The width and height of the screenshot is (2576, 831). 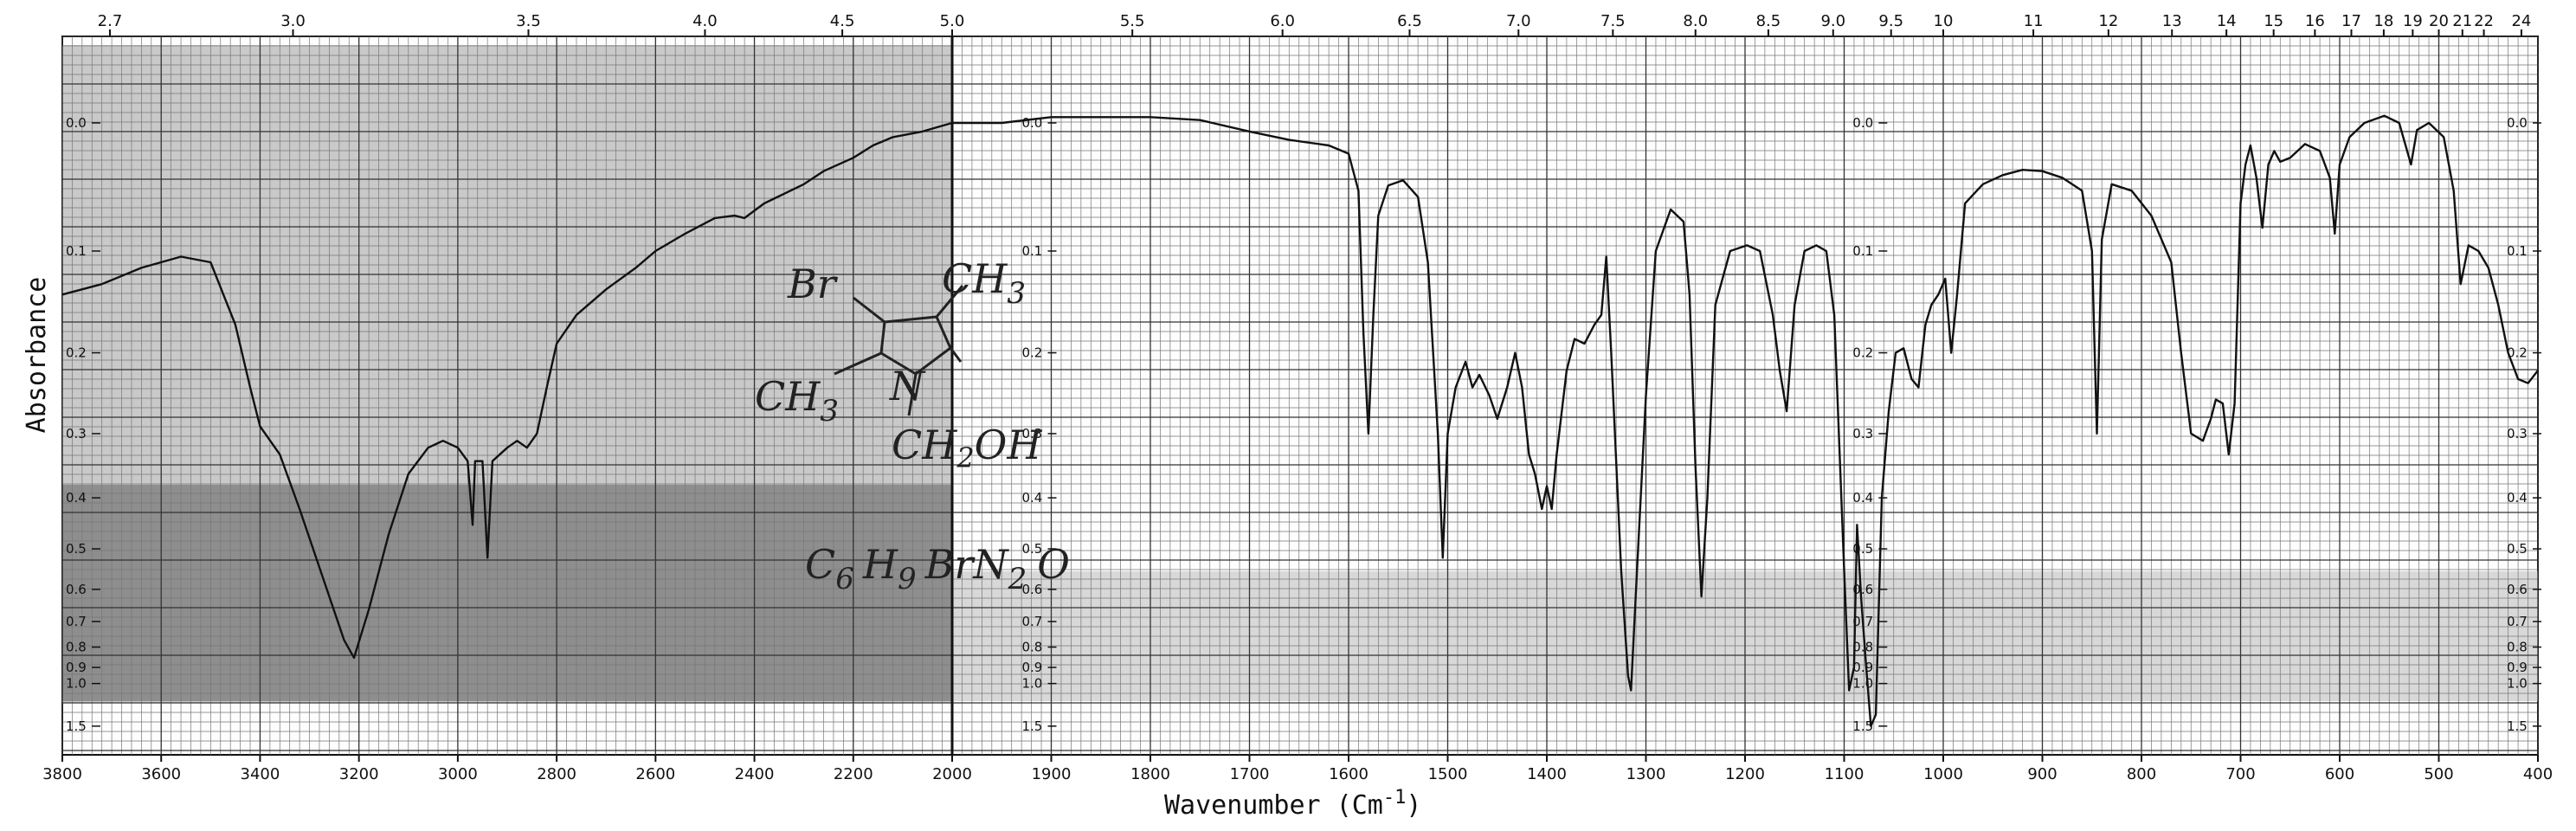 I want to click on micron-tick-label: 6.5, so click(x=1409, y=21).